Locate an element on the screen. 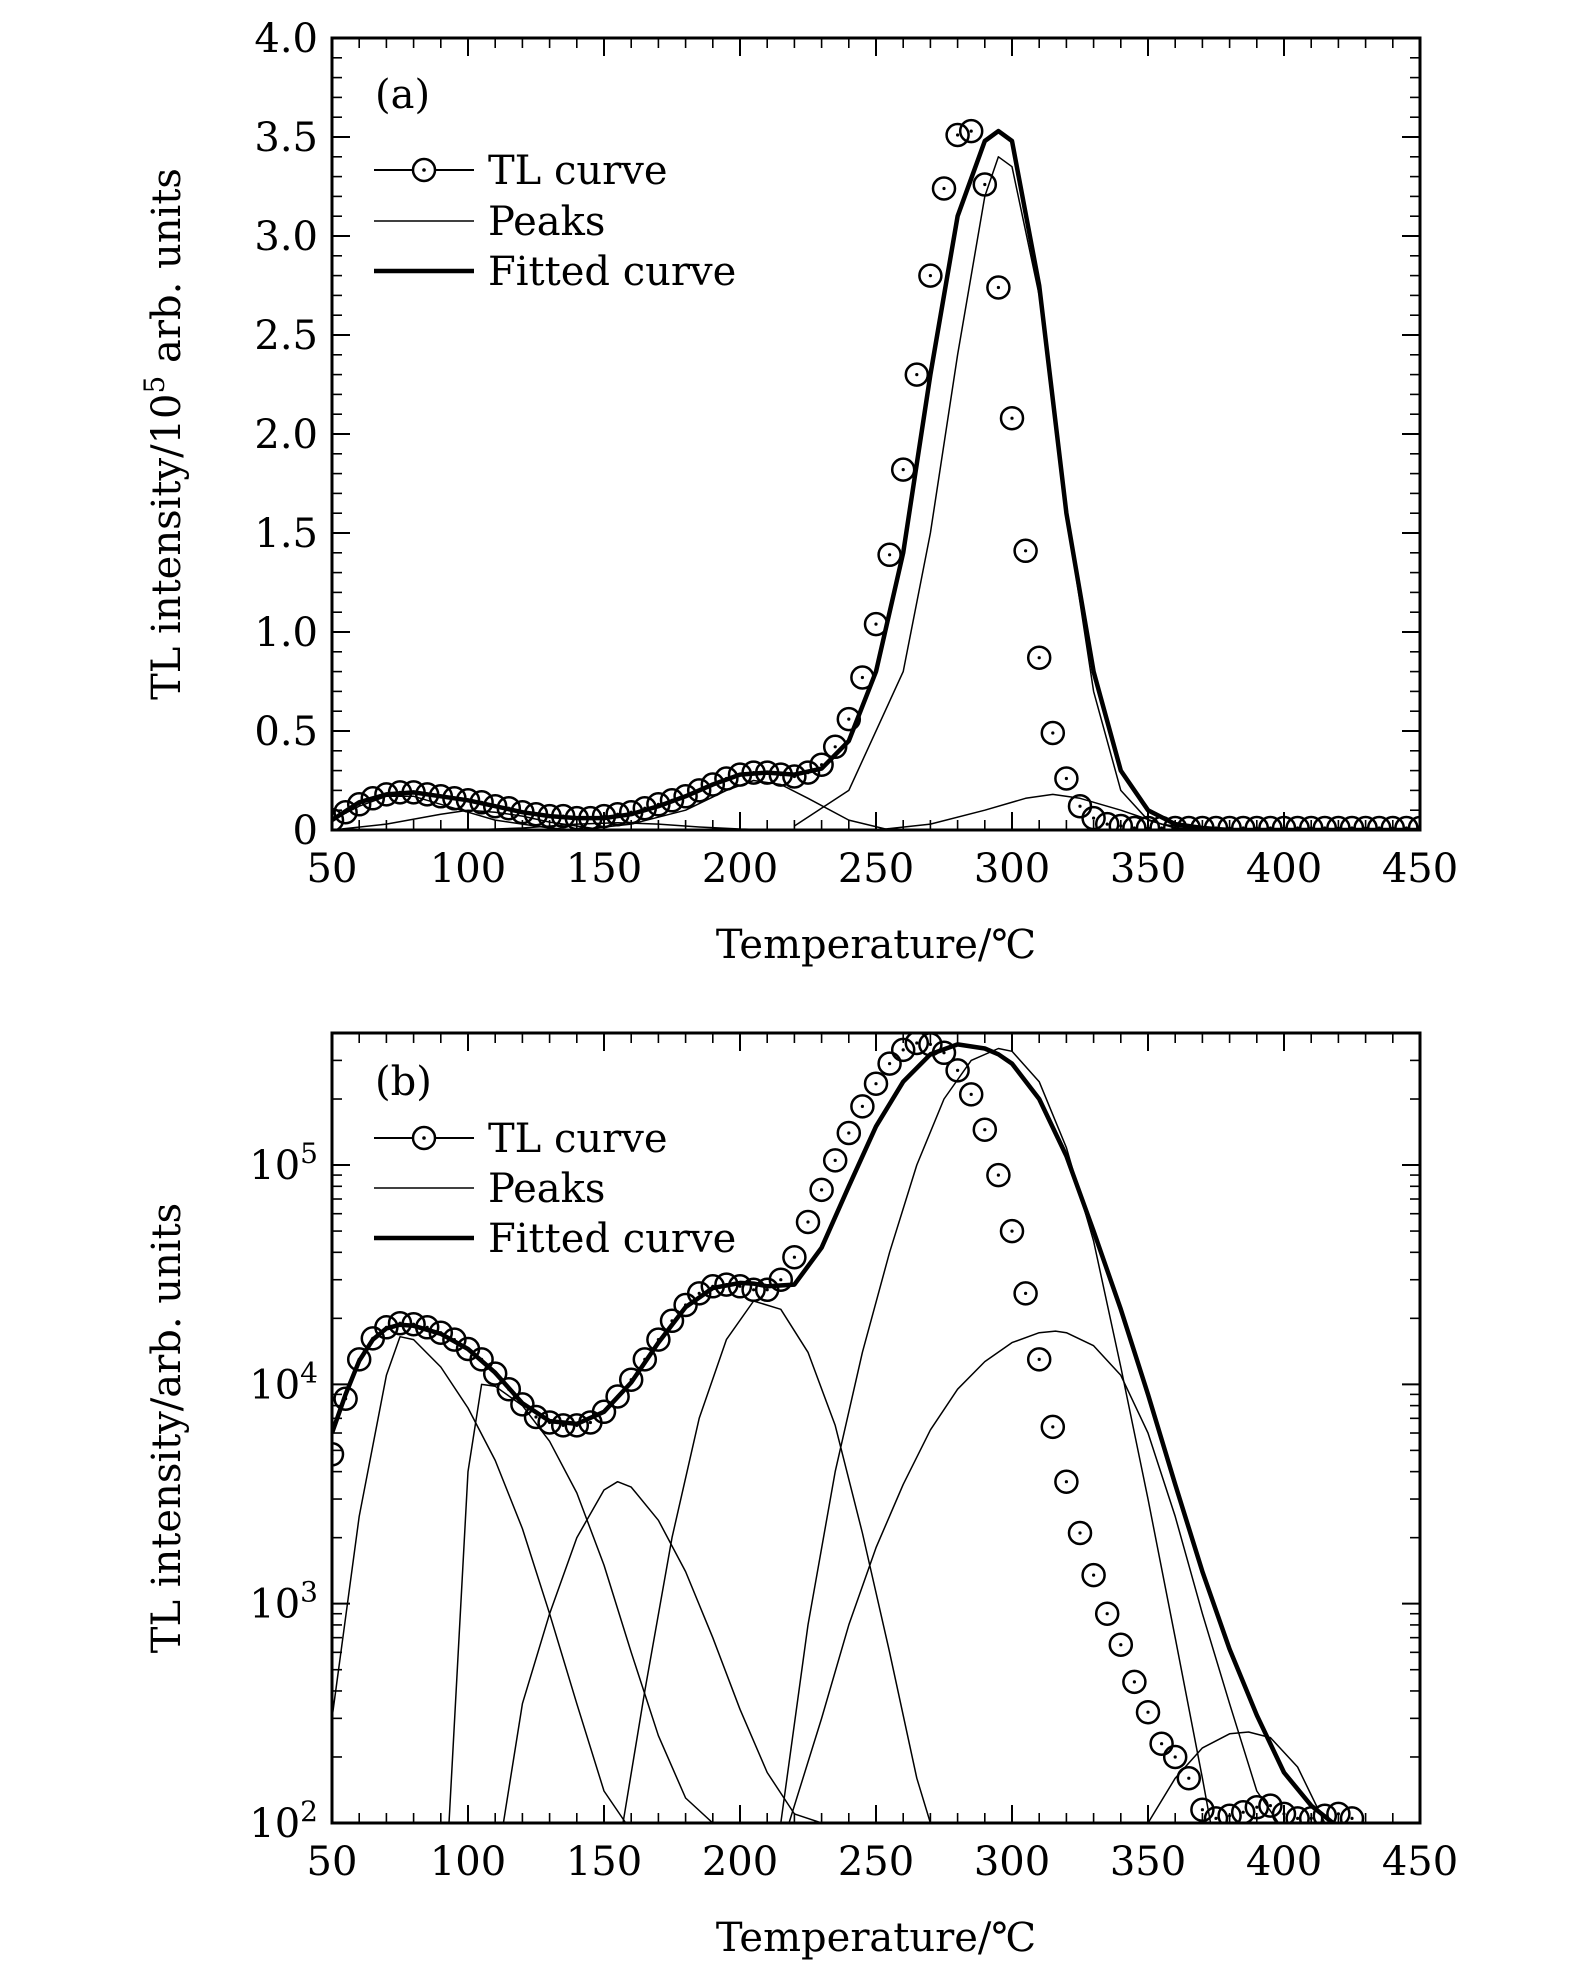  legend-a-peaks-label: Peaks is located at coordinates (546, 222).